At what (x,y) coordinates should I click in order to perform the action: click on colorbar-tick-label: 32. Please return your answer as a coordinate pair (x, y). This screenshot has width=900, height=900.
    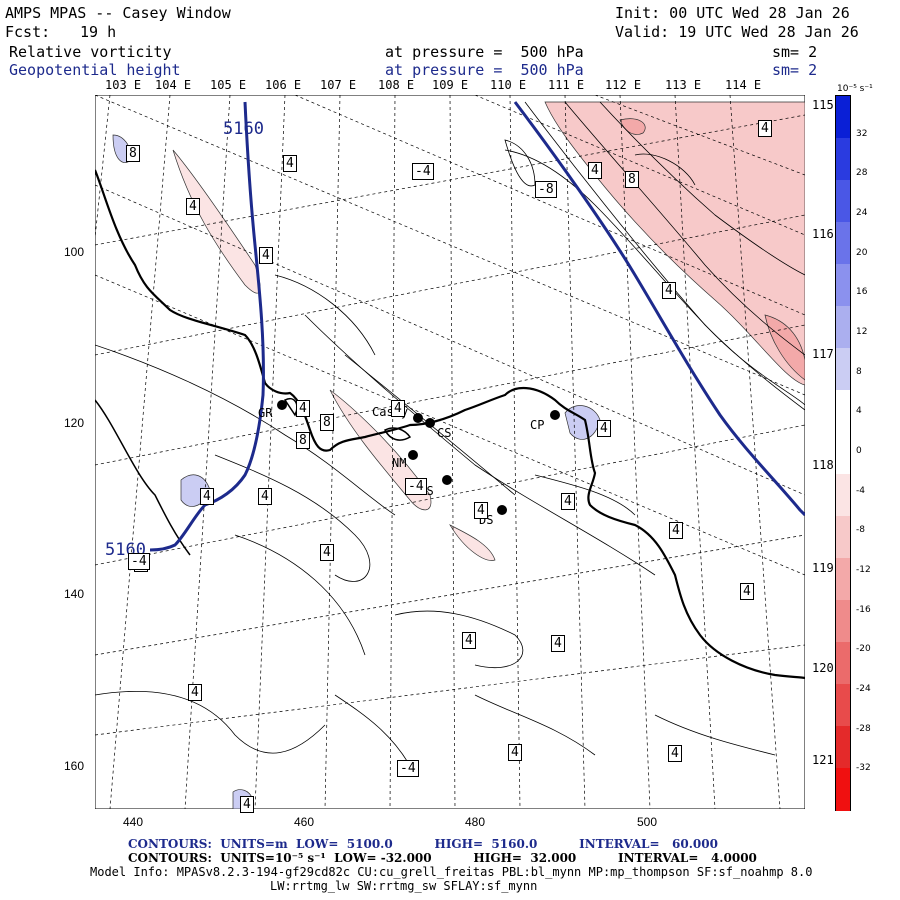
    Looking at the image, I should click on (862, 133).